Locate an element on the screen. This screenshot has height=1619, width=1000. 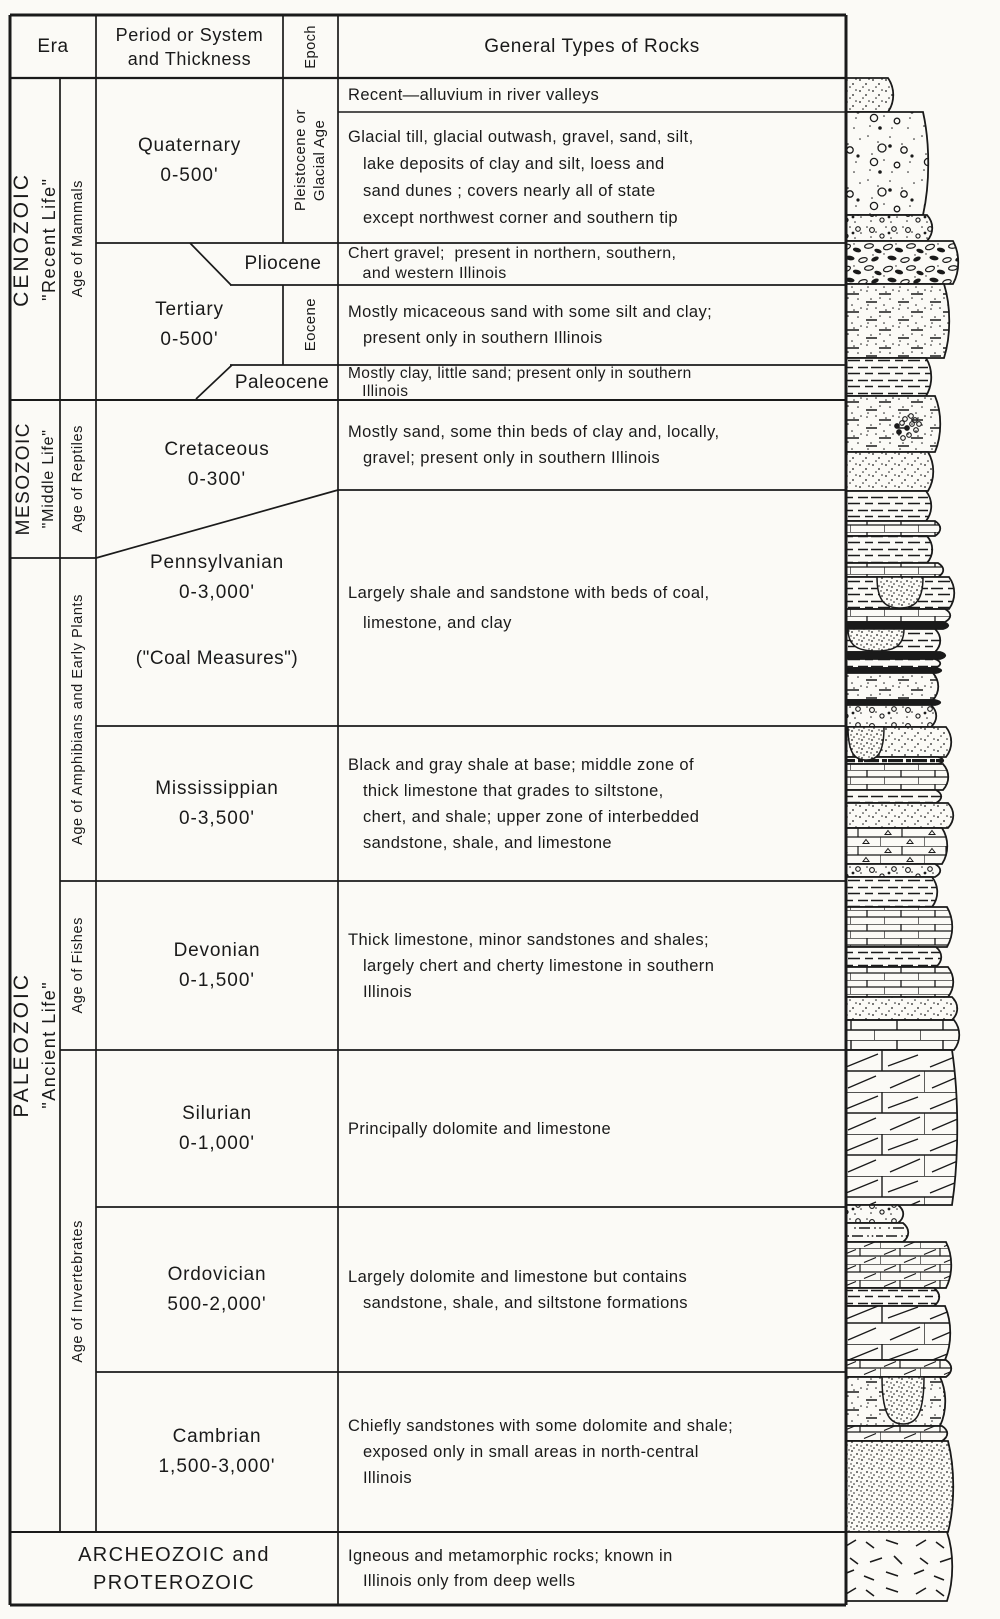
era-archeozoic-proterozoic: ARCHEOZOIC and PROTEROZOIC is located at coordinates (174, 1568).